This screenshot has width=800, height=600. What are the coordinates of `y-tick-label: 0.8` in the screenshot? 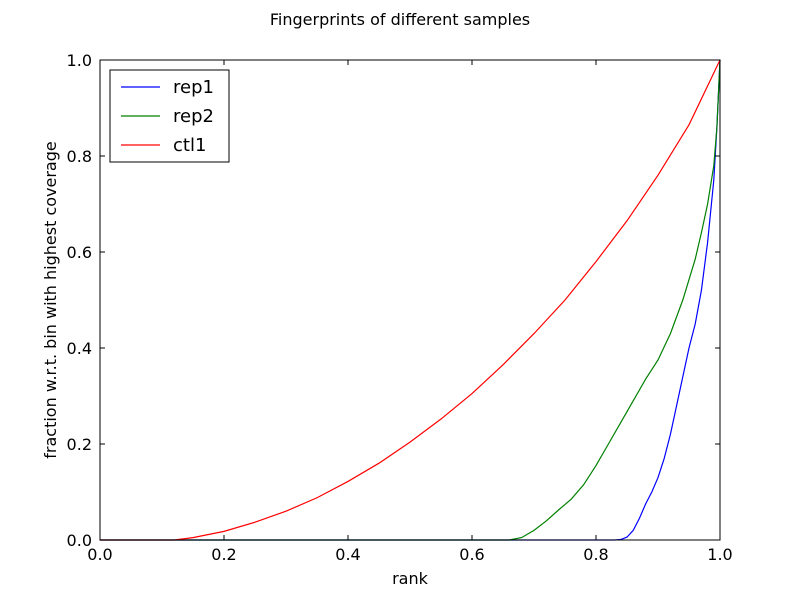 It's located at (79, 156).